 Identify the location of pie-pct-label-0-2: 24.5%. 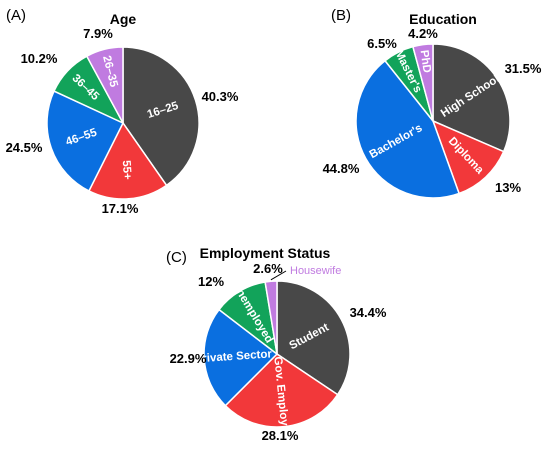
(24, 147).